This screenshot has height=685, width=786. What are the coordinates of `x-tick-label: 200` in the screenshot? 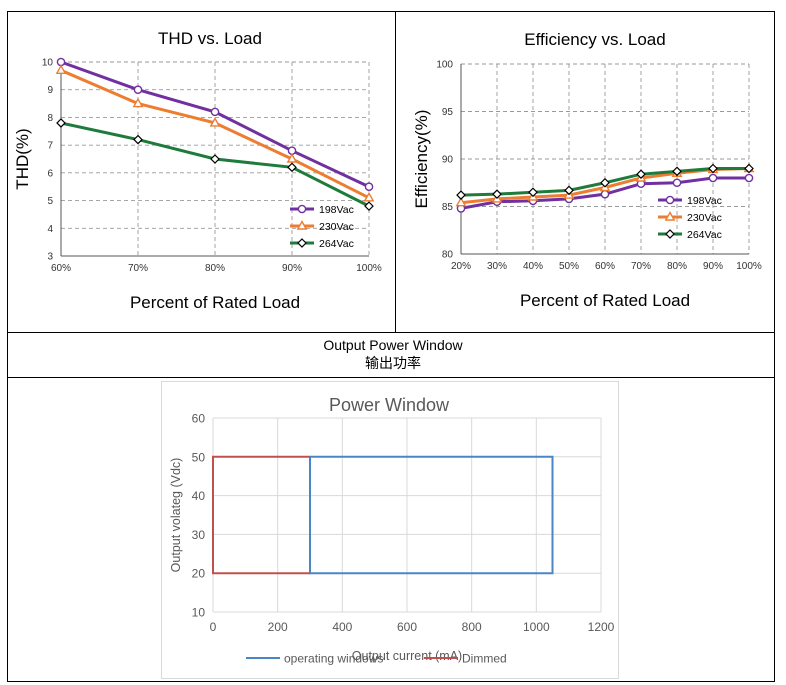 It's located at (278, 627).